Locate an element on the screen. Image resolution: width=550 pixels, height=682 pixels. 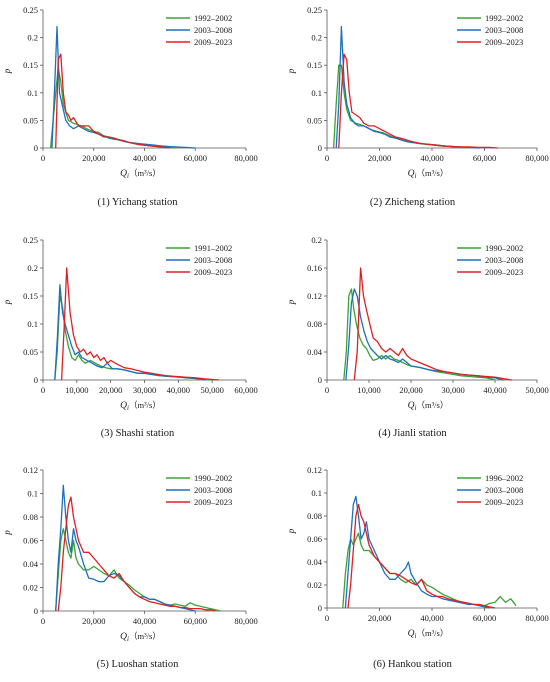
caption-1: (1) Yichang station is located at coordinates (137, 202).